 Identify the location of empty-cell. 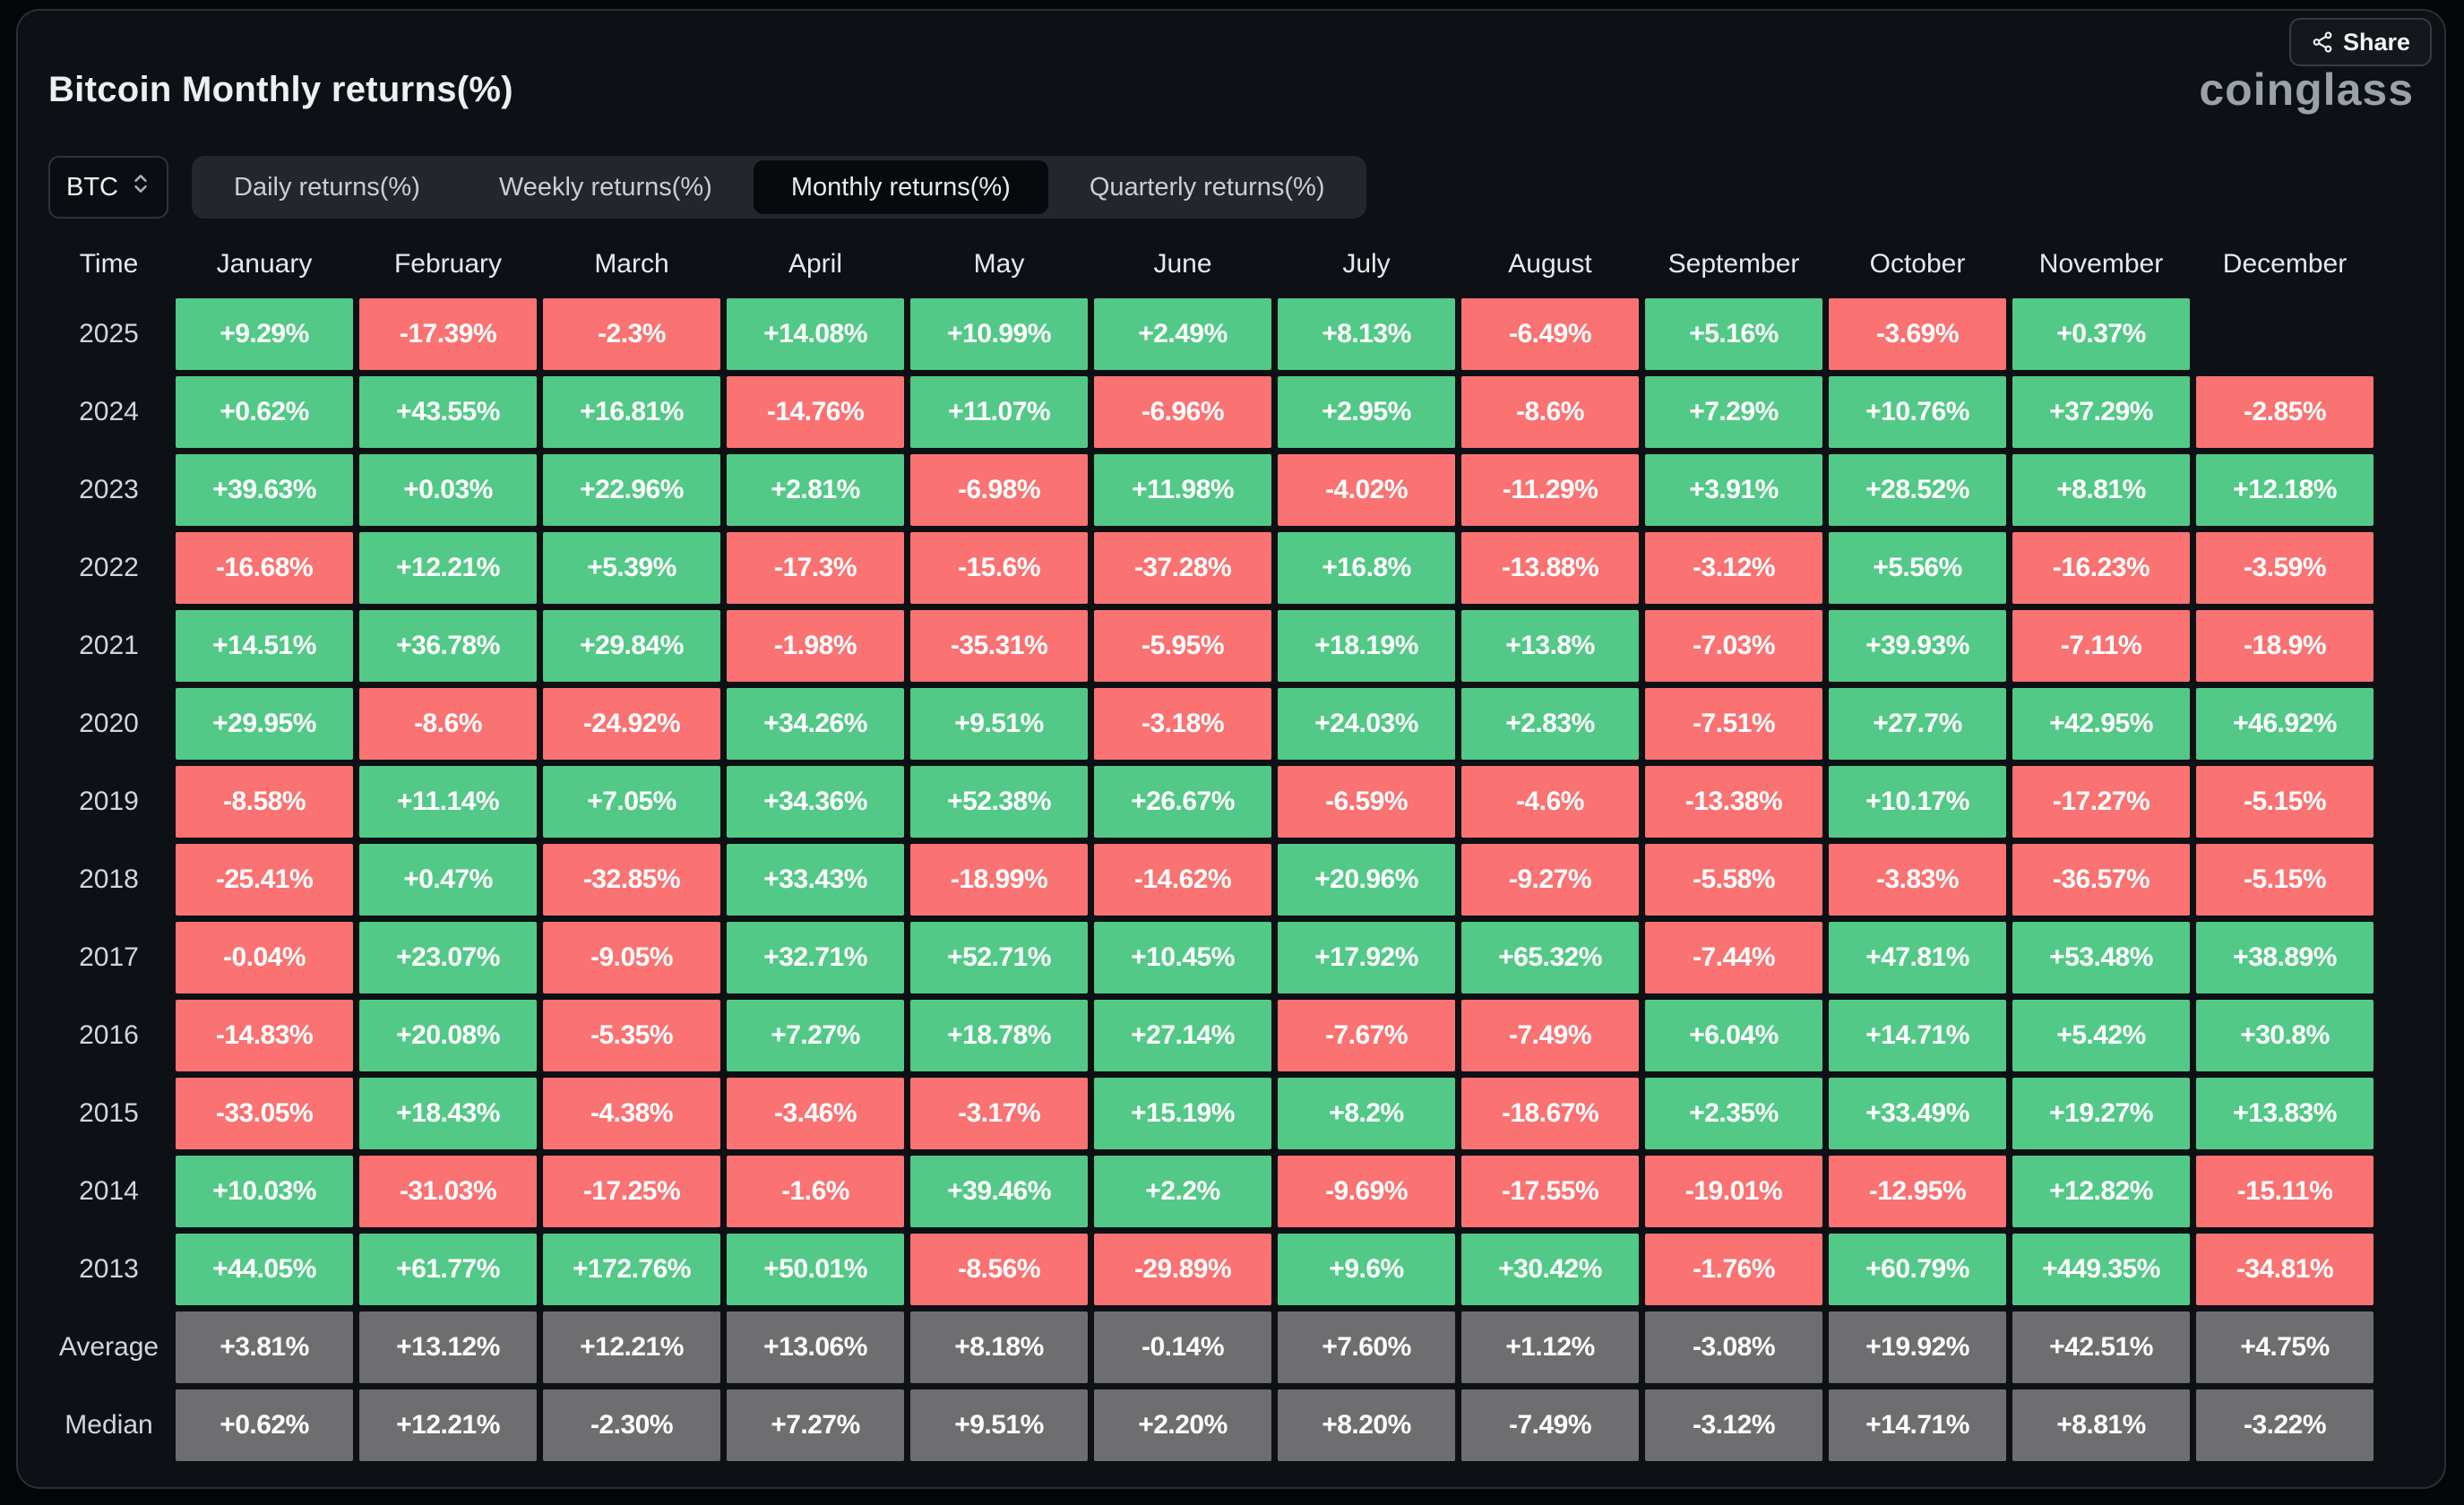
(2285, 334).